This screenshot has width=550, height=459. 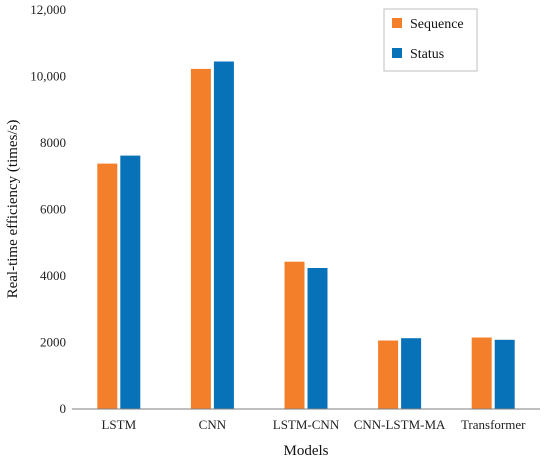 I want to click on y-tick-label: 0, so click(x=63, y=408).